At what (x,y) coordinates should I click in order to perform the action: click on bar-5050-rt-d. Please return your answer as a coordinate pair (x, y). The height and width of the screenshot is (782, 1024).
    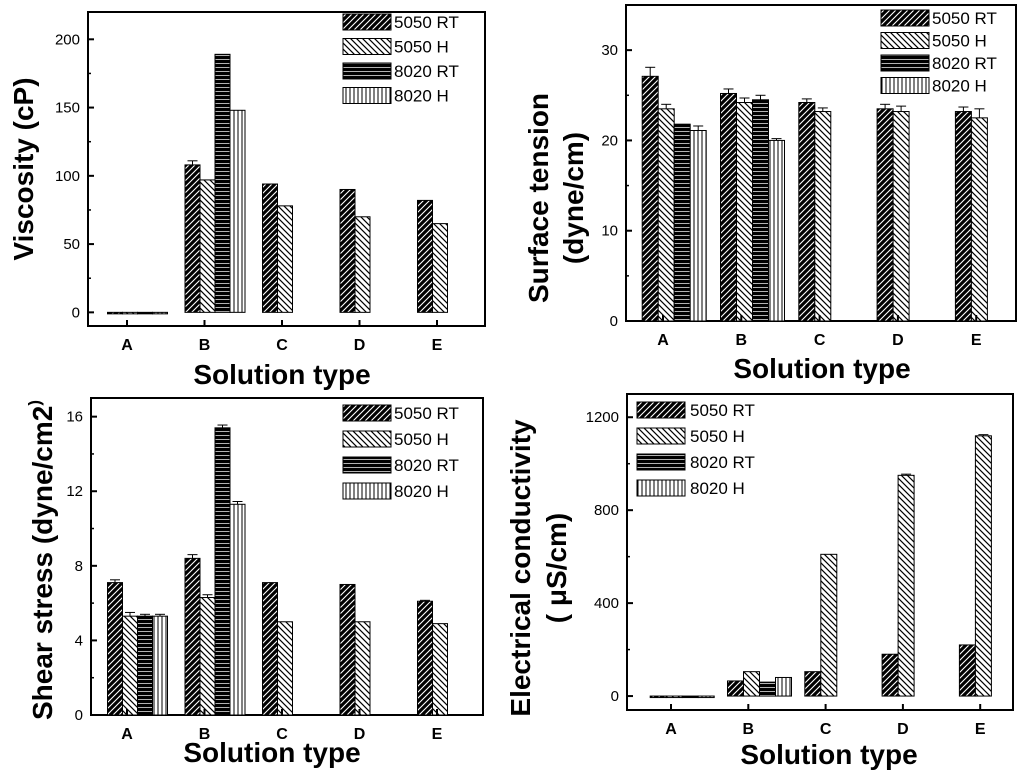
    Looking at the image, I should click on (347, 250).